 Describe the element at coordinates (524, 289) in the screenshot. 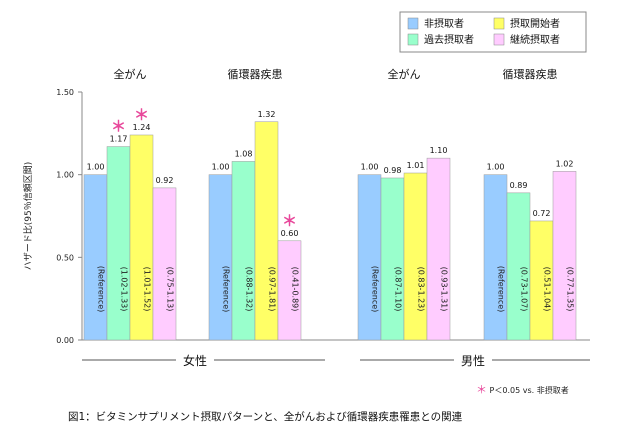

I see `bar-ci-label: (0.73-1.07)` at that location.